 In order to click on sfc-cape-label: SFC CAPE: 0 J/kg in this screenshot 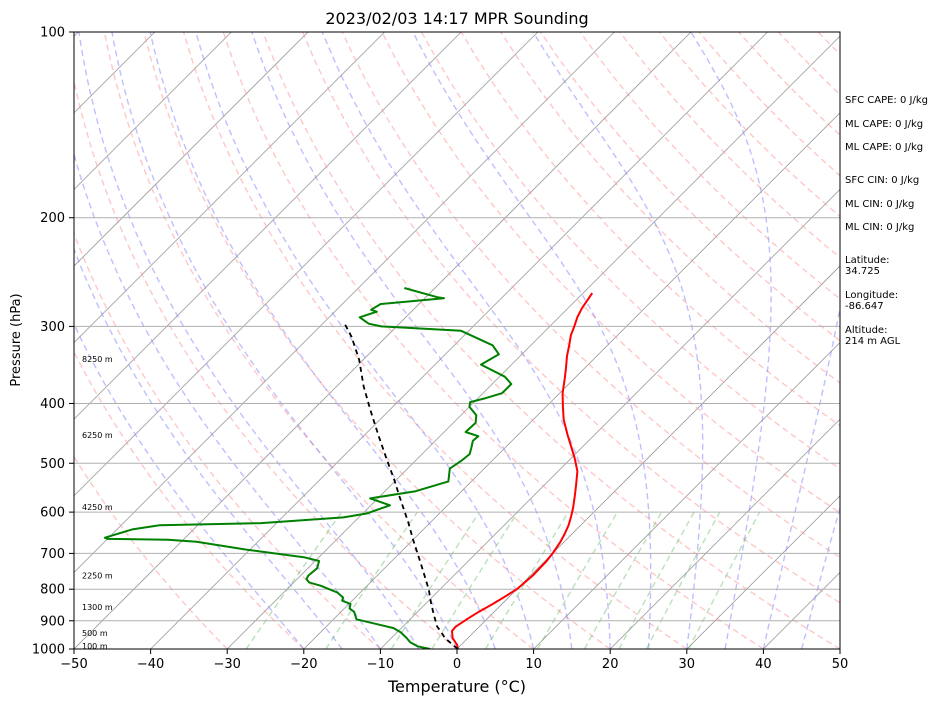, I will do `click(886, 100)`.